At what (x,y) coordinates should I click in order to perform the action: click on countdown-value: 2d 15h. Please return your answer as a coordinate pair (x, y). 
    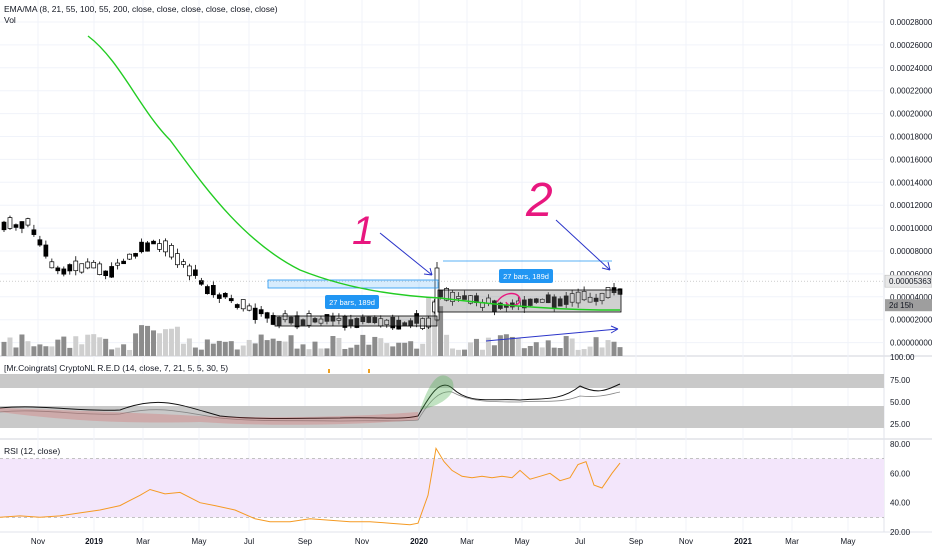
    Looking at the image, I should click on (901, 305).